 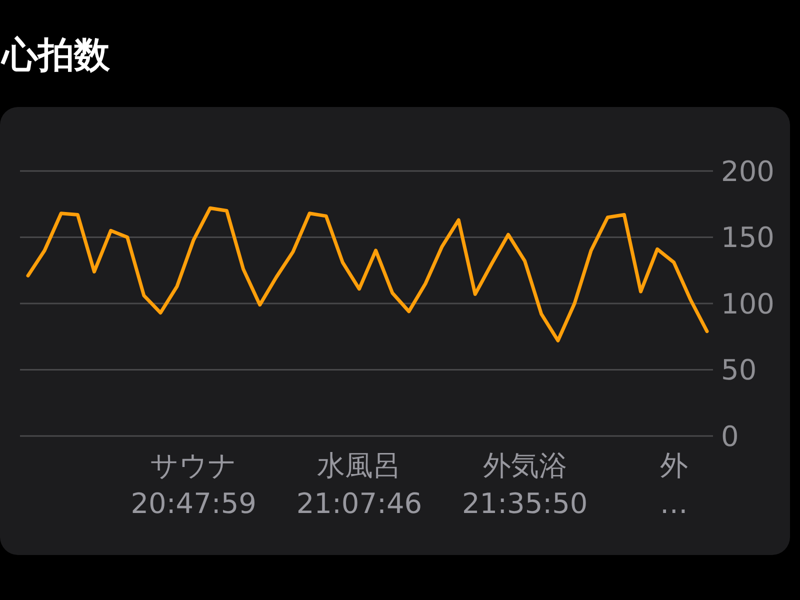 What do you see at coordinates (56, 56) in the screenshot?
I see `chart-title: 心拍数` at bounding box center [56, 56].